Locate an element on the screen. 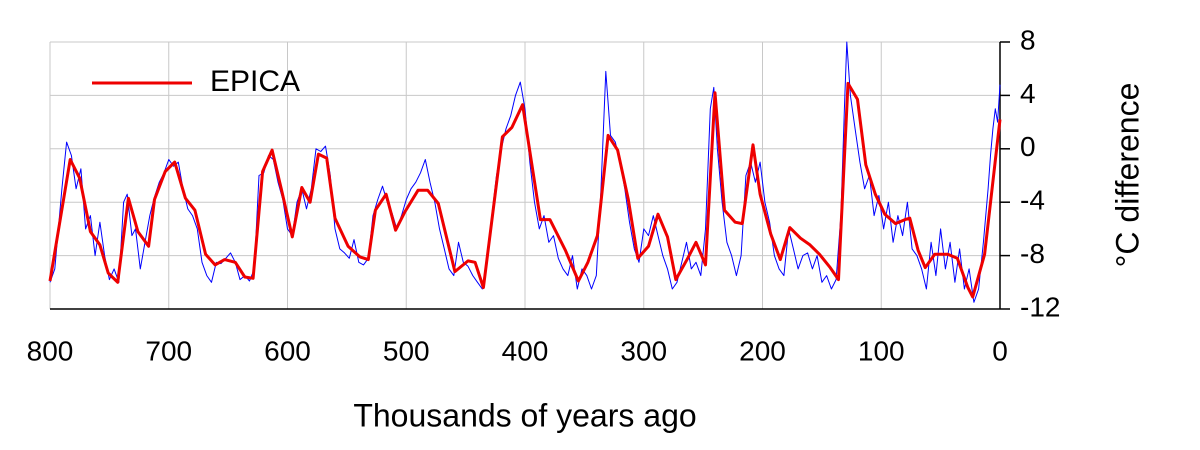 This screenshot has height=450, width=1200. y-tick-label: -4 is located at coordinates (1032, 200).